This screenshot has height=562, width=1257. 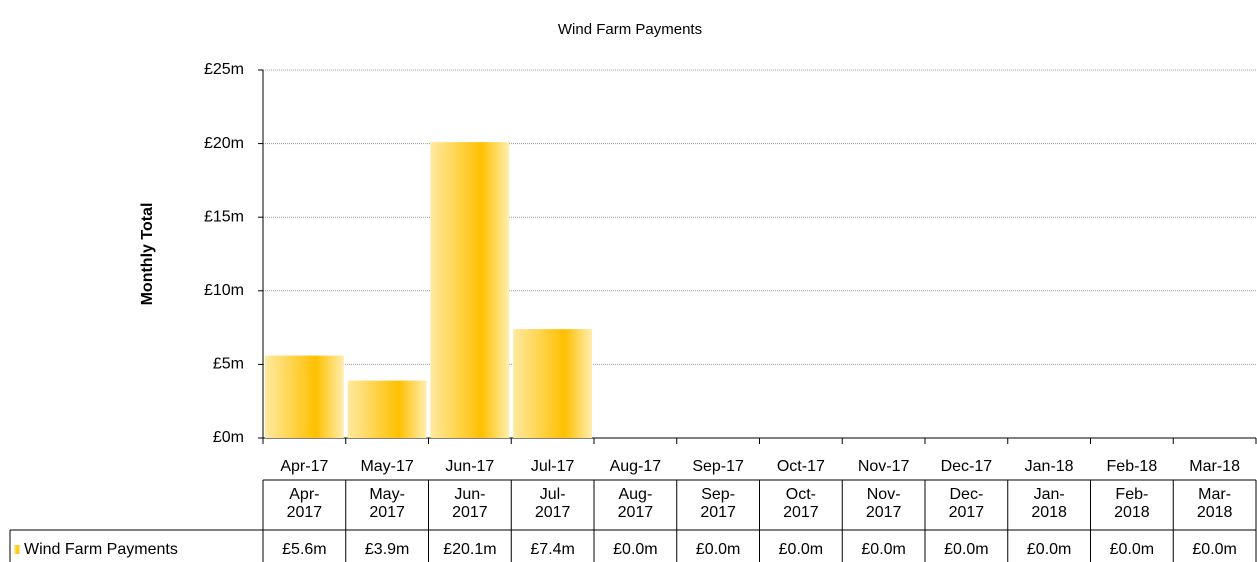 What do you see at coordinates (966, 503) in the screenshot?
I see `table-header: Dec- 2017` at bounding box center [966, 503].